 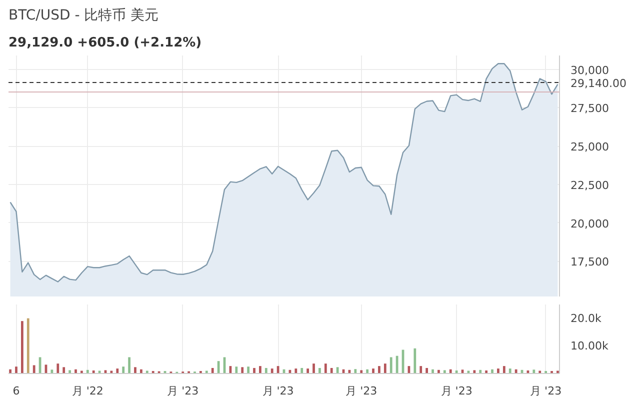 What do you see at coordinates (16, 391) in the screenshot?
I see `x-tick-label: 6` at bounding box center [16, 391].